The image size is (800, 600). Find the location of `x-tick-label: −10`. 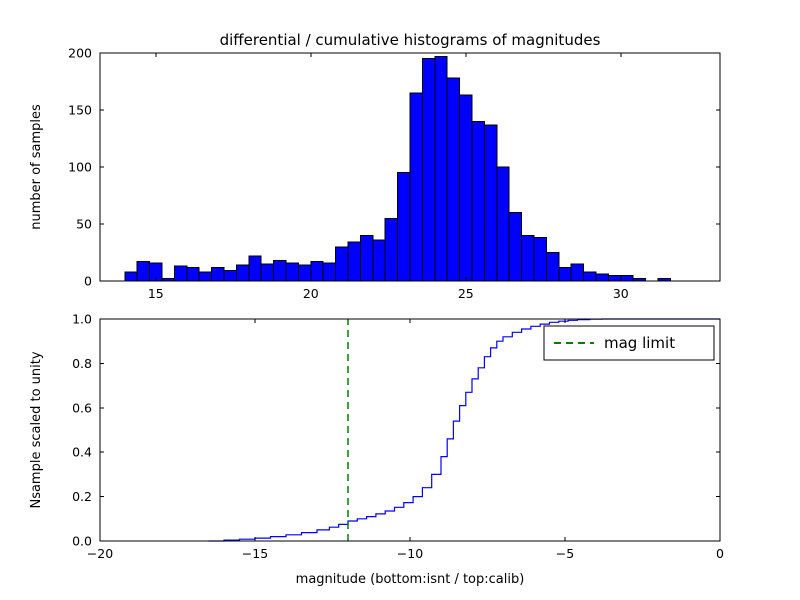

x-tick-label: −10 is located at coordinates (410, 553).